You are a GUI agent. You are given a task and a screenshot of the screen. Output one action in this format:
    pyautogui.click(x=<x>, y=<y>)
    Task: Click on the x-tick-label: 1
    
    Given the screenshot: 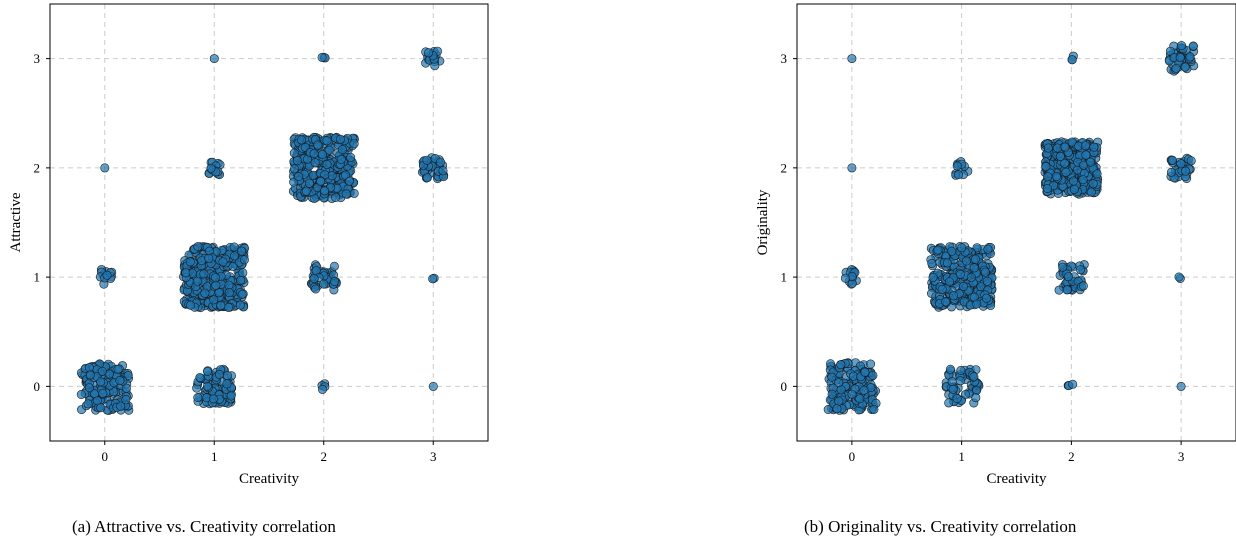 What is the action you would take?
    pyautogui.click(x=214, y=456)
    